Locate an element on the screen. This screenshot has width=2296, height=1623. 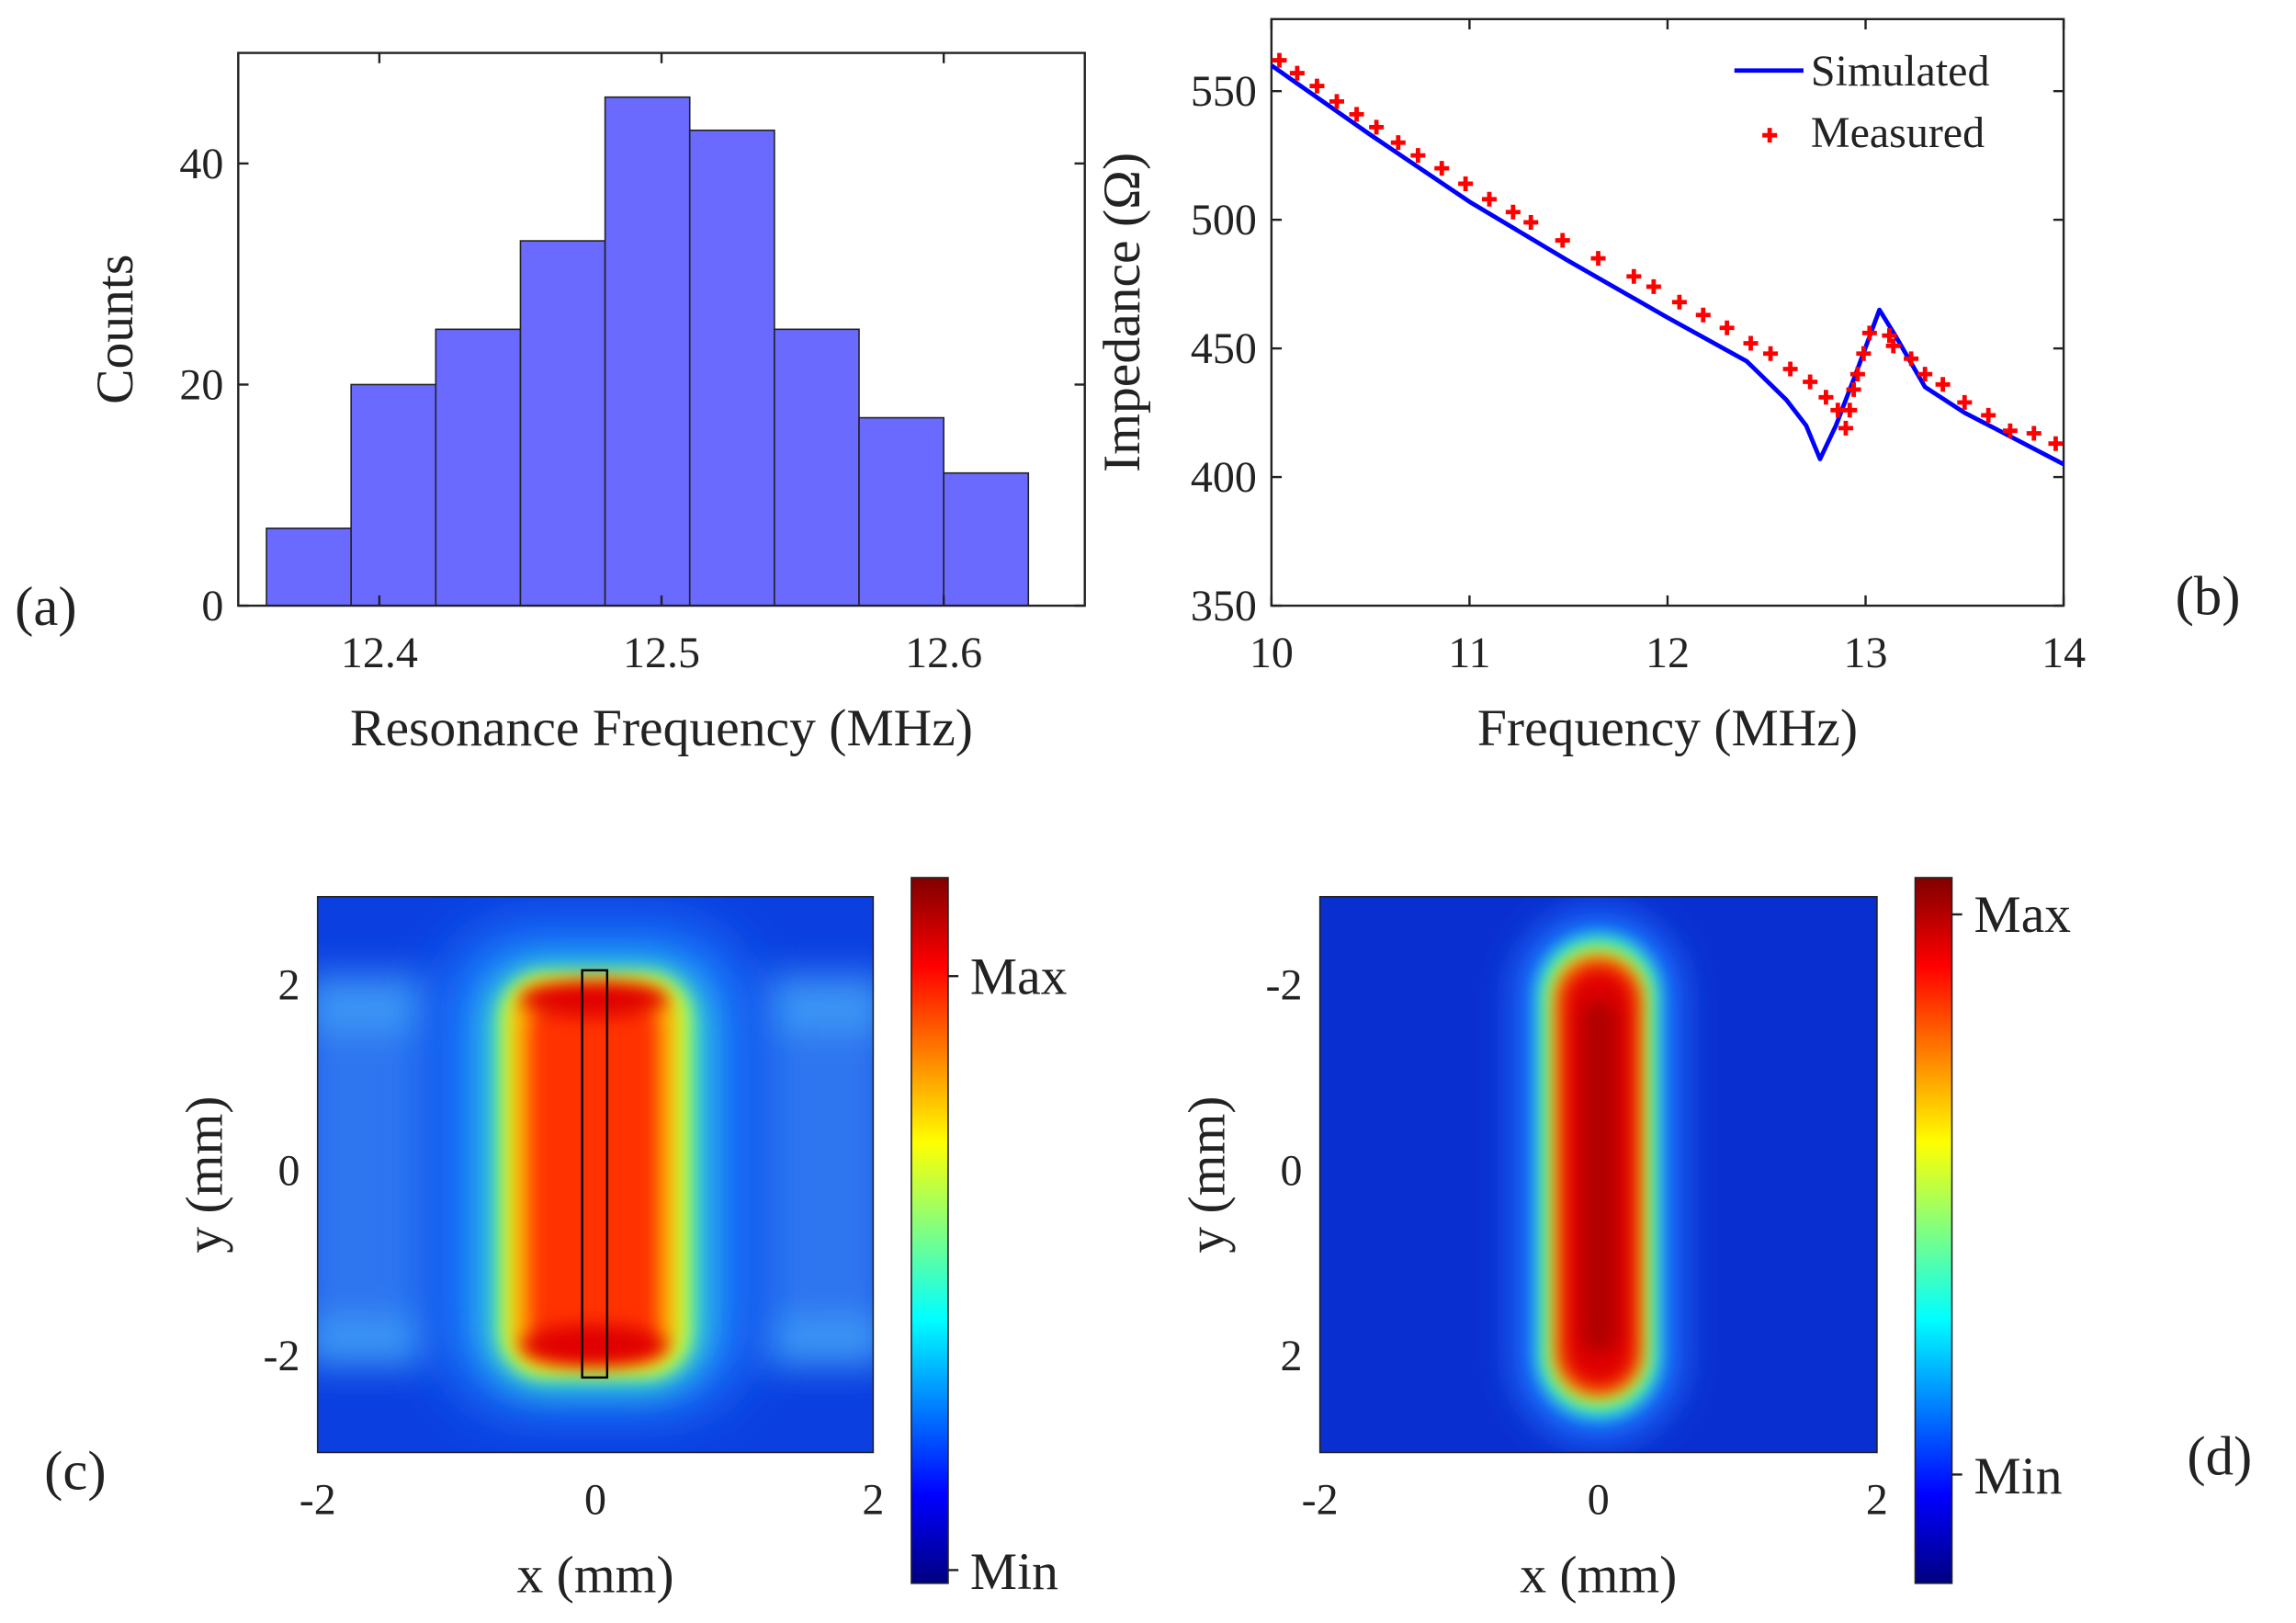
x-tick-label: 10 is located at coordinates (1272, 653).